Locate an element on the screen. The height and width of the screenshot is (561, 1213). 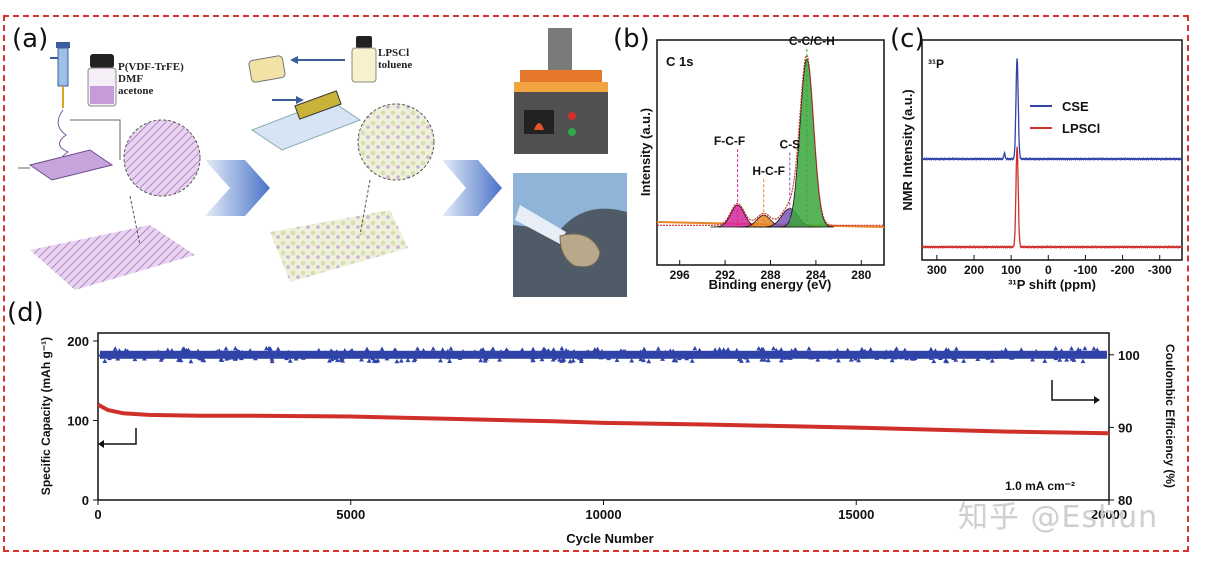
nmr-x-axis-label: ³¹P shift (ppm) is located at coordinates (1052, 284).